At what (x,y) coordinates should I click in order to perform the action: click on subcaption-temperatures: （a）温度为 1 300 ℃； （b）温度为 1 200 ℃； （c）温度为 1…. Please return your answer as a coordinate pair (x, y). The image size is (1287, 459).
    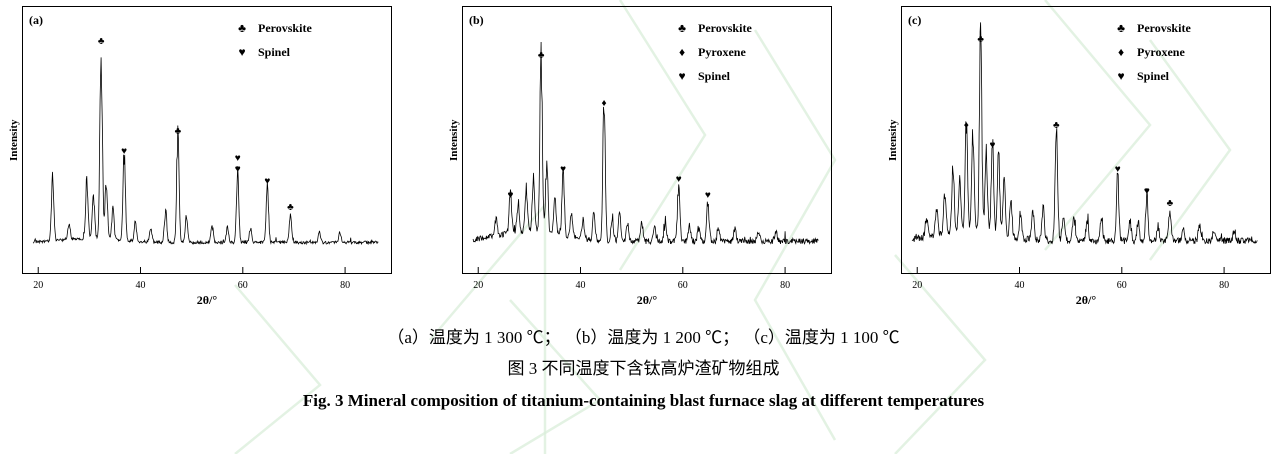
    Looking at the image, I should click on (643, 337).